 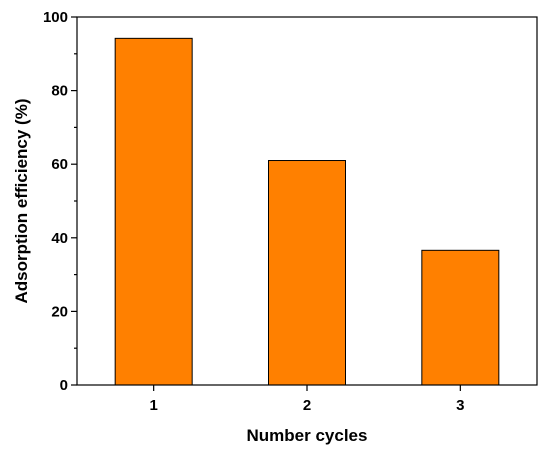 What do you see at coordinates (307, 405) in the screenshot?
I see `x-tick-label: 2` at bounding box center [307, 405].